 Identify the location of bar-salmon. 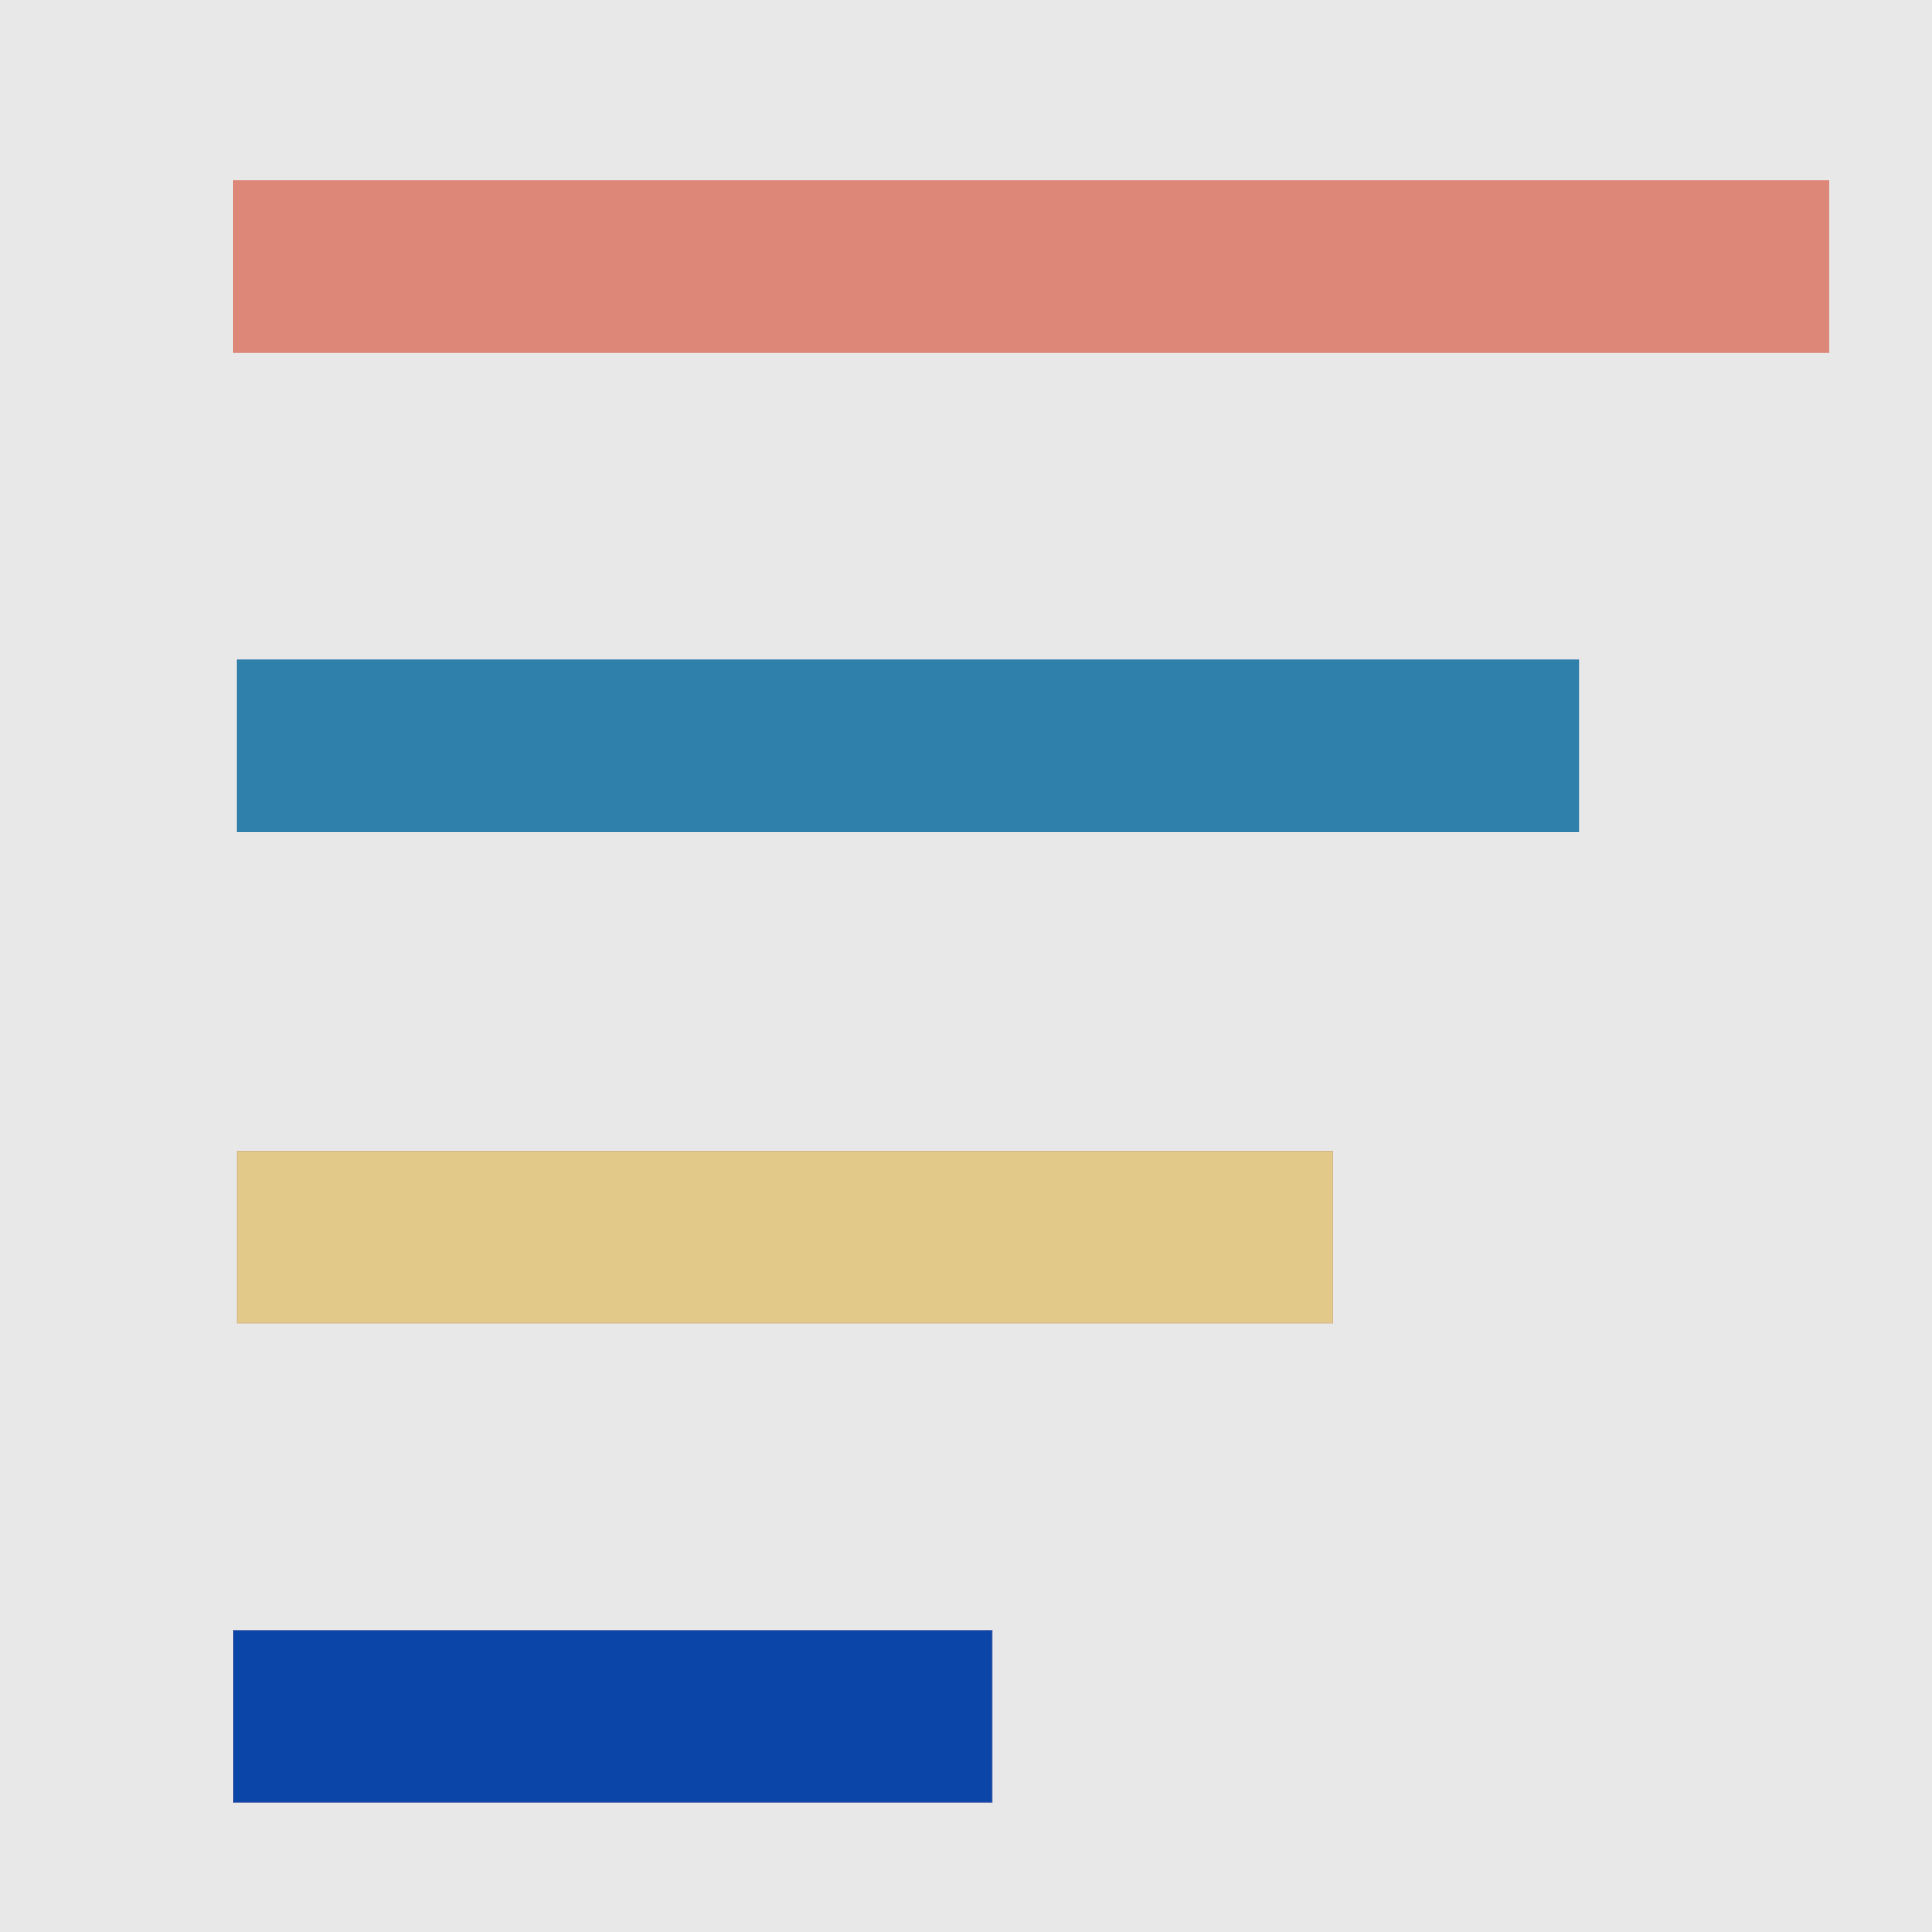
(1031, 266).